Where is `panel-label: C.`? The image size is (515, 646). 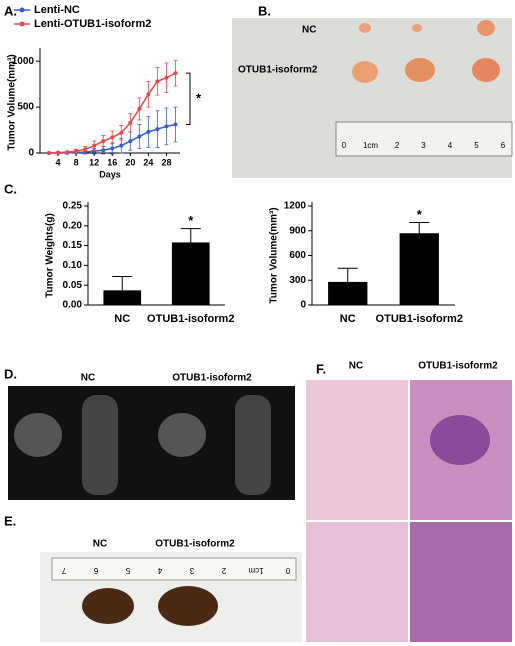 panel-label: C. is located at coordinates (10, 188).